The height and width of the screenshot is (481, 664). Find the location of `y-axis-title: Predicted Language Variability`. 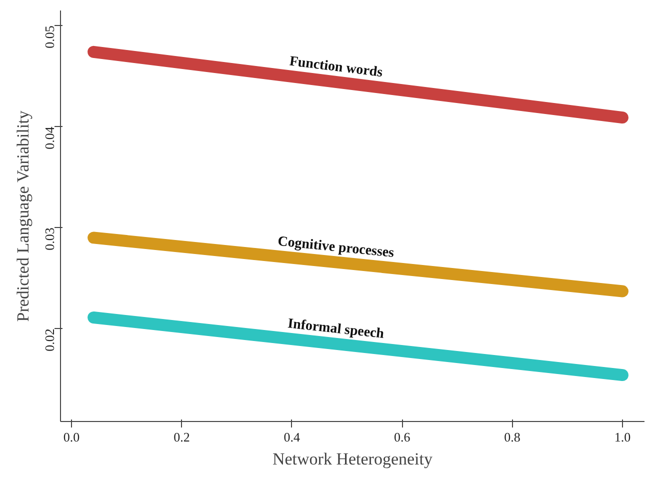

y-axis-title: Predicted Language Variability is located at coordinates (23, 216).